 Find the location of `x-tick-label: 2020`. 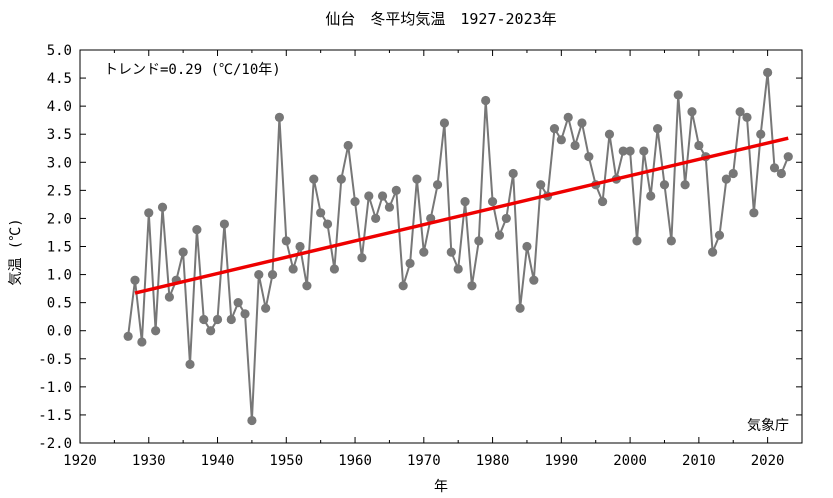

x-tick-label: 2020 is located at coordinates (768, 461).